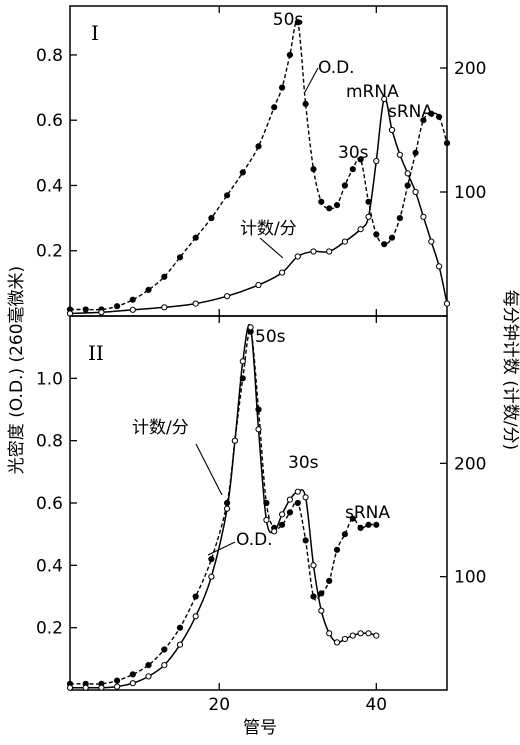 This screenshot has width=520, height=745. What do you see at coordinates (470, 193) in the screenshot?
I see `right-y-tick-label: 100` at bounding box center [470, 193].